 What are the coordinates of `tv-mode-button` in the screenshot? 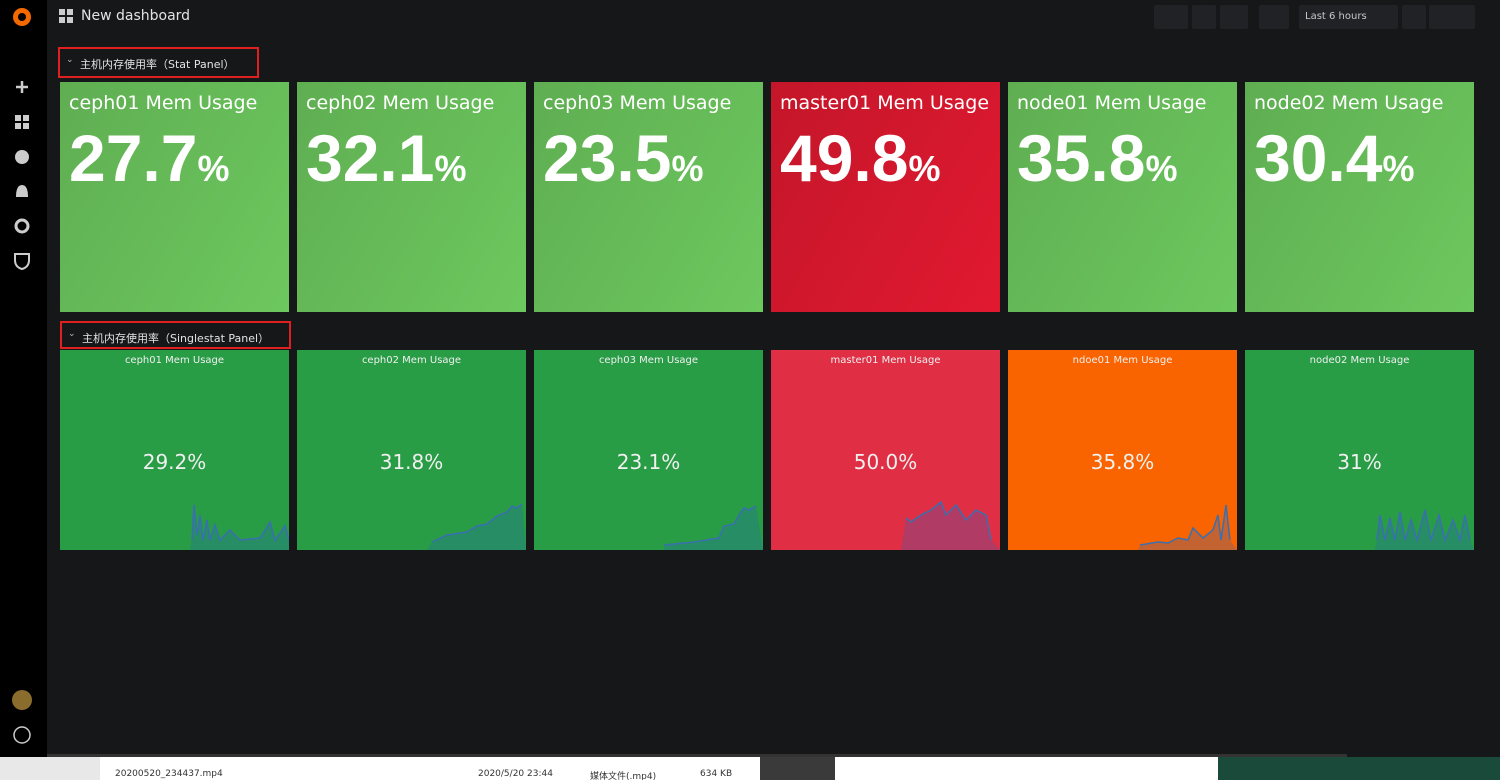 It's located at (1274, 17).